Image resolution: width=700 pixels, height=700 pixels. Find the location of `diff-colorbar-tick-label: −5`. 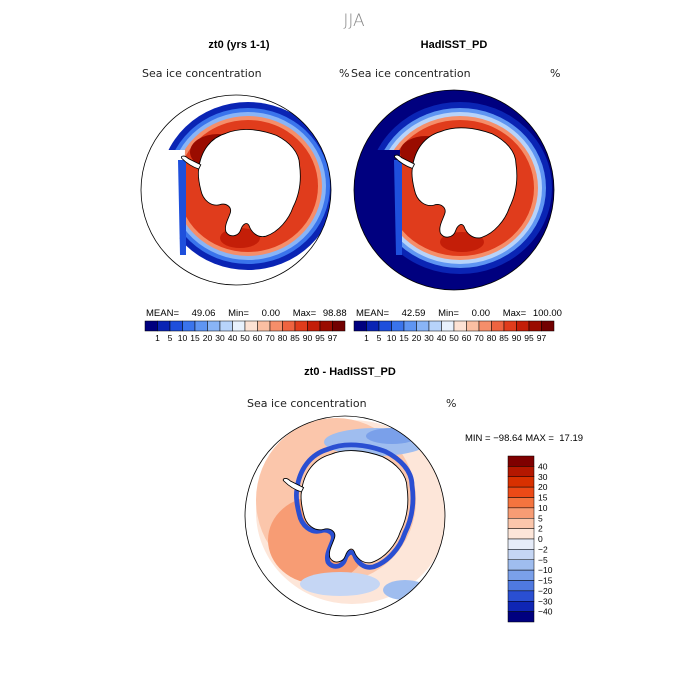

diff-colorbar-tick-label: −5 is located at coordinates (543, 560).